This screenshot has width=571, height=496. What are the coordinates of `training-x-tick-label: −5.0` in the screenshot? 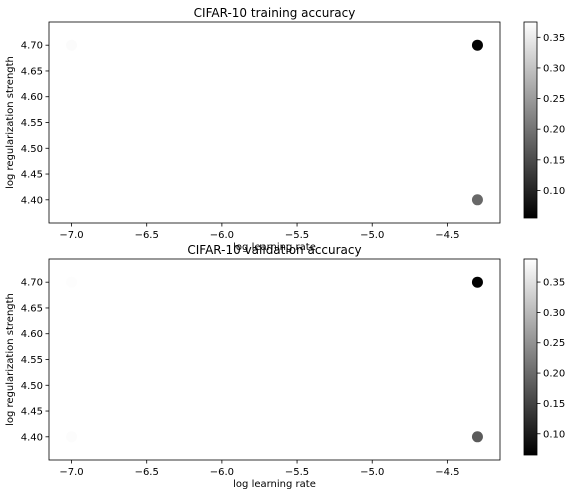 It's located at (372, 235).